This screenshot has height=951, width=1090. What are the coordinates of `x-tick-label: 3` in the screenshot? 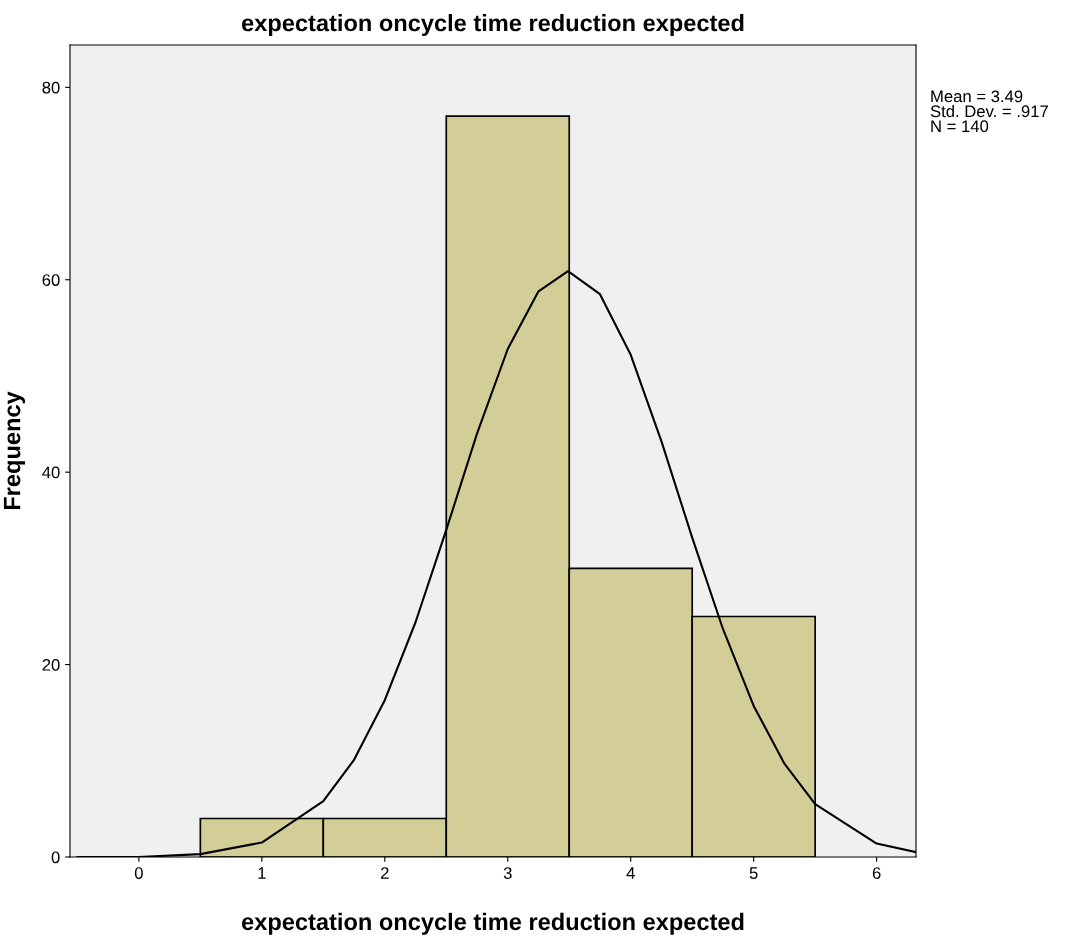 It's located at (507, 873).